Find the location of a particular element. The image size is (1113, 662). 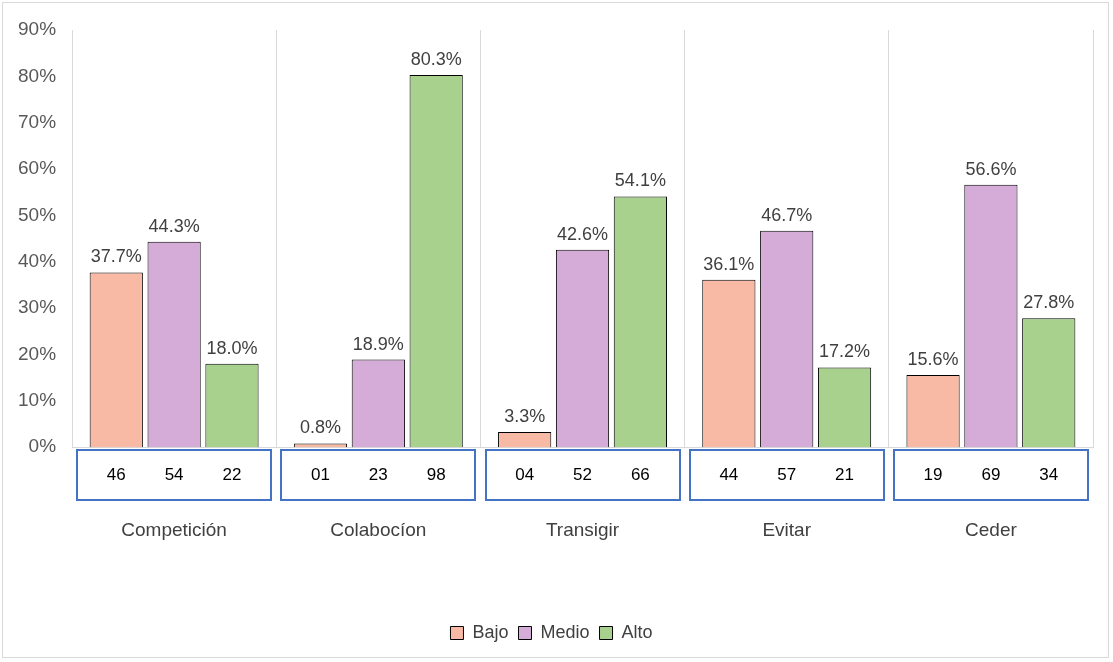

y-tick-label: 0% is located at coordinates (42, 446).